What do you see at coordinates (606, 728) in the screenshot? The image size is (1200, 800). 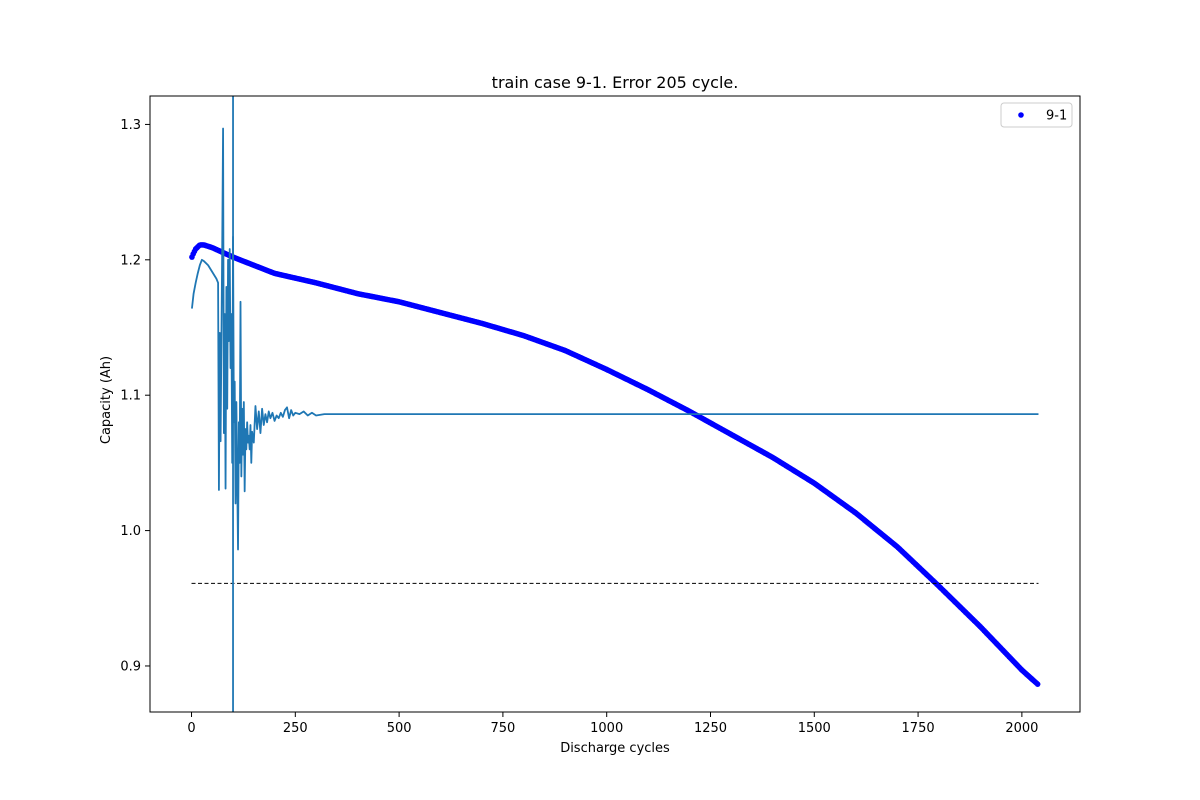 I see `x-tick-label: 1000` at bounding box center [606, 728].